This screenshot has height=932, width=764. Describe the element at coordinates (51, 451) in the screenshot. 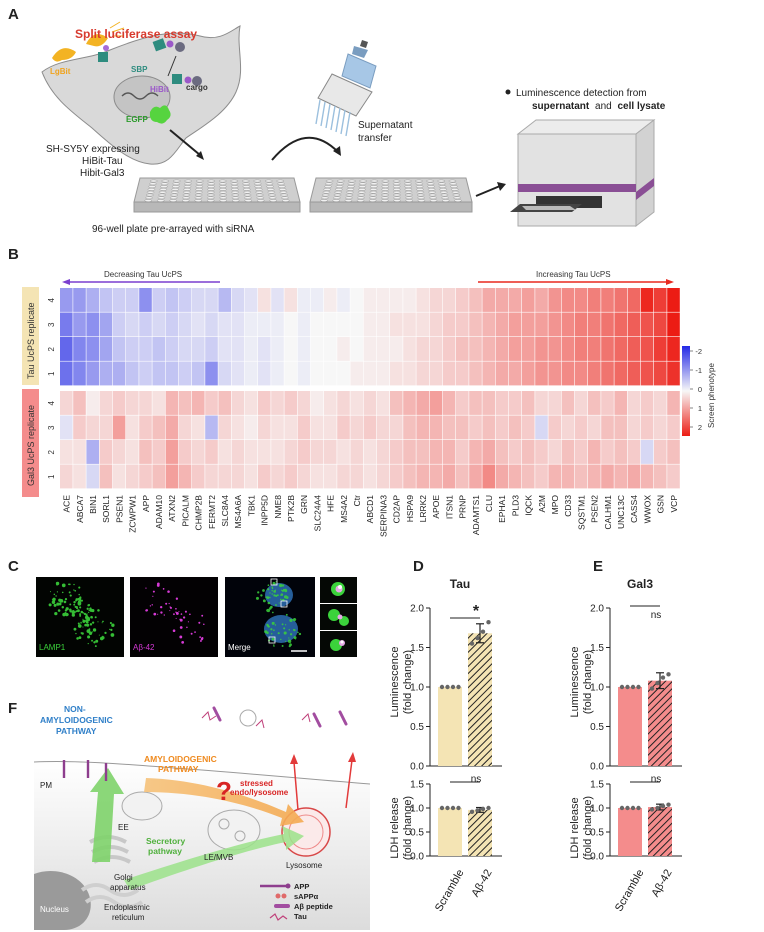

I see `replicate-label: 2` at that location.